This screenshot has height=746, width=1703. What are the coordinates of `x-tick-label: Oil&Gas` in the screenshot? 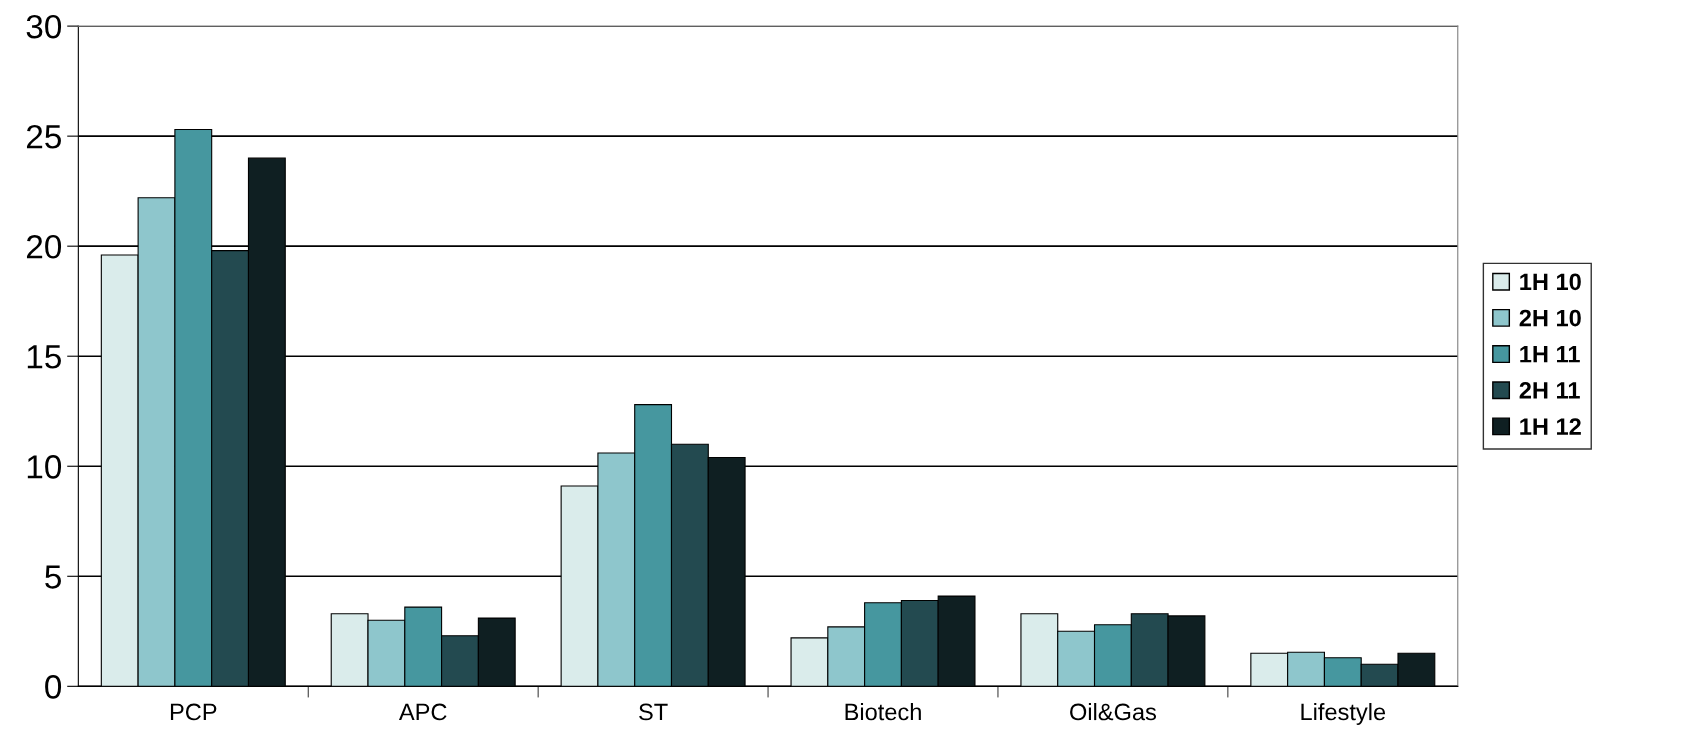 It's located at (1113, 711).